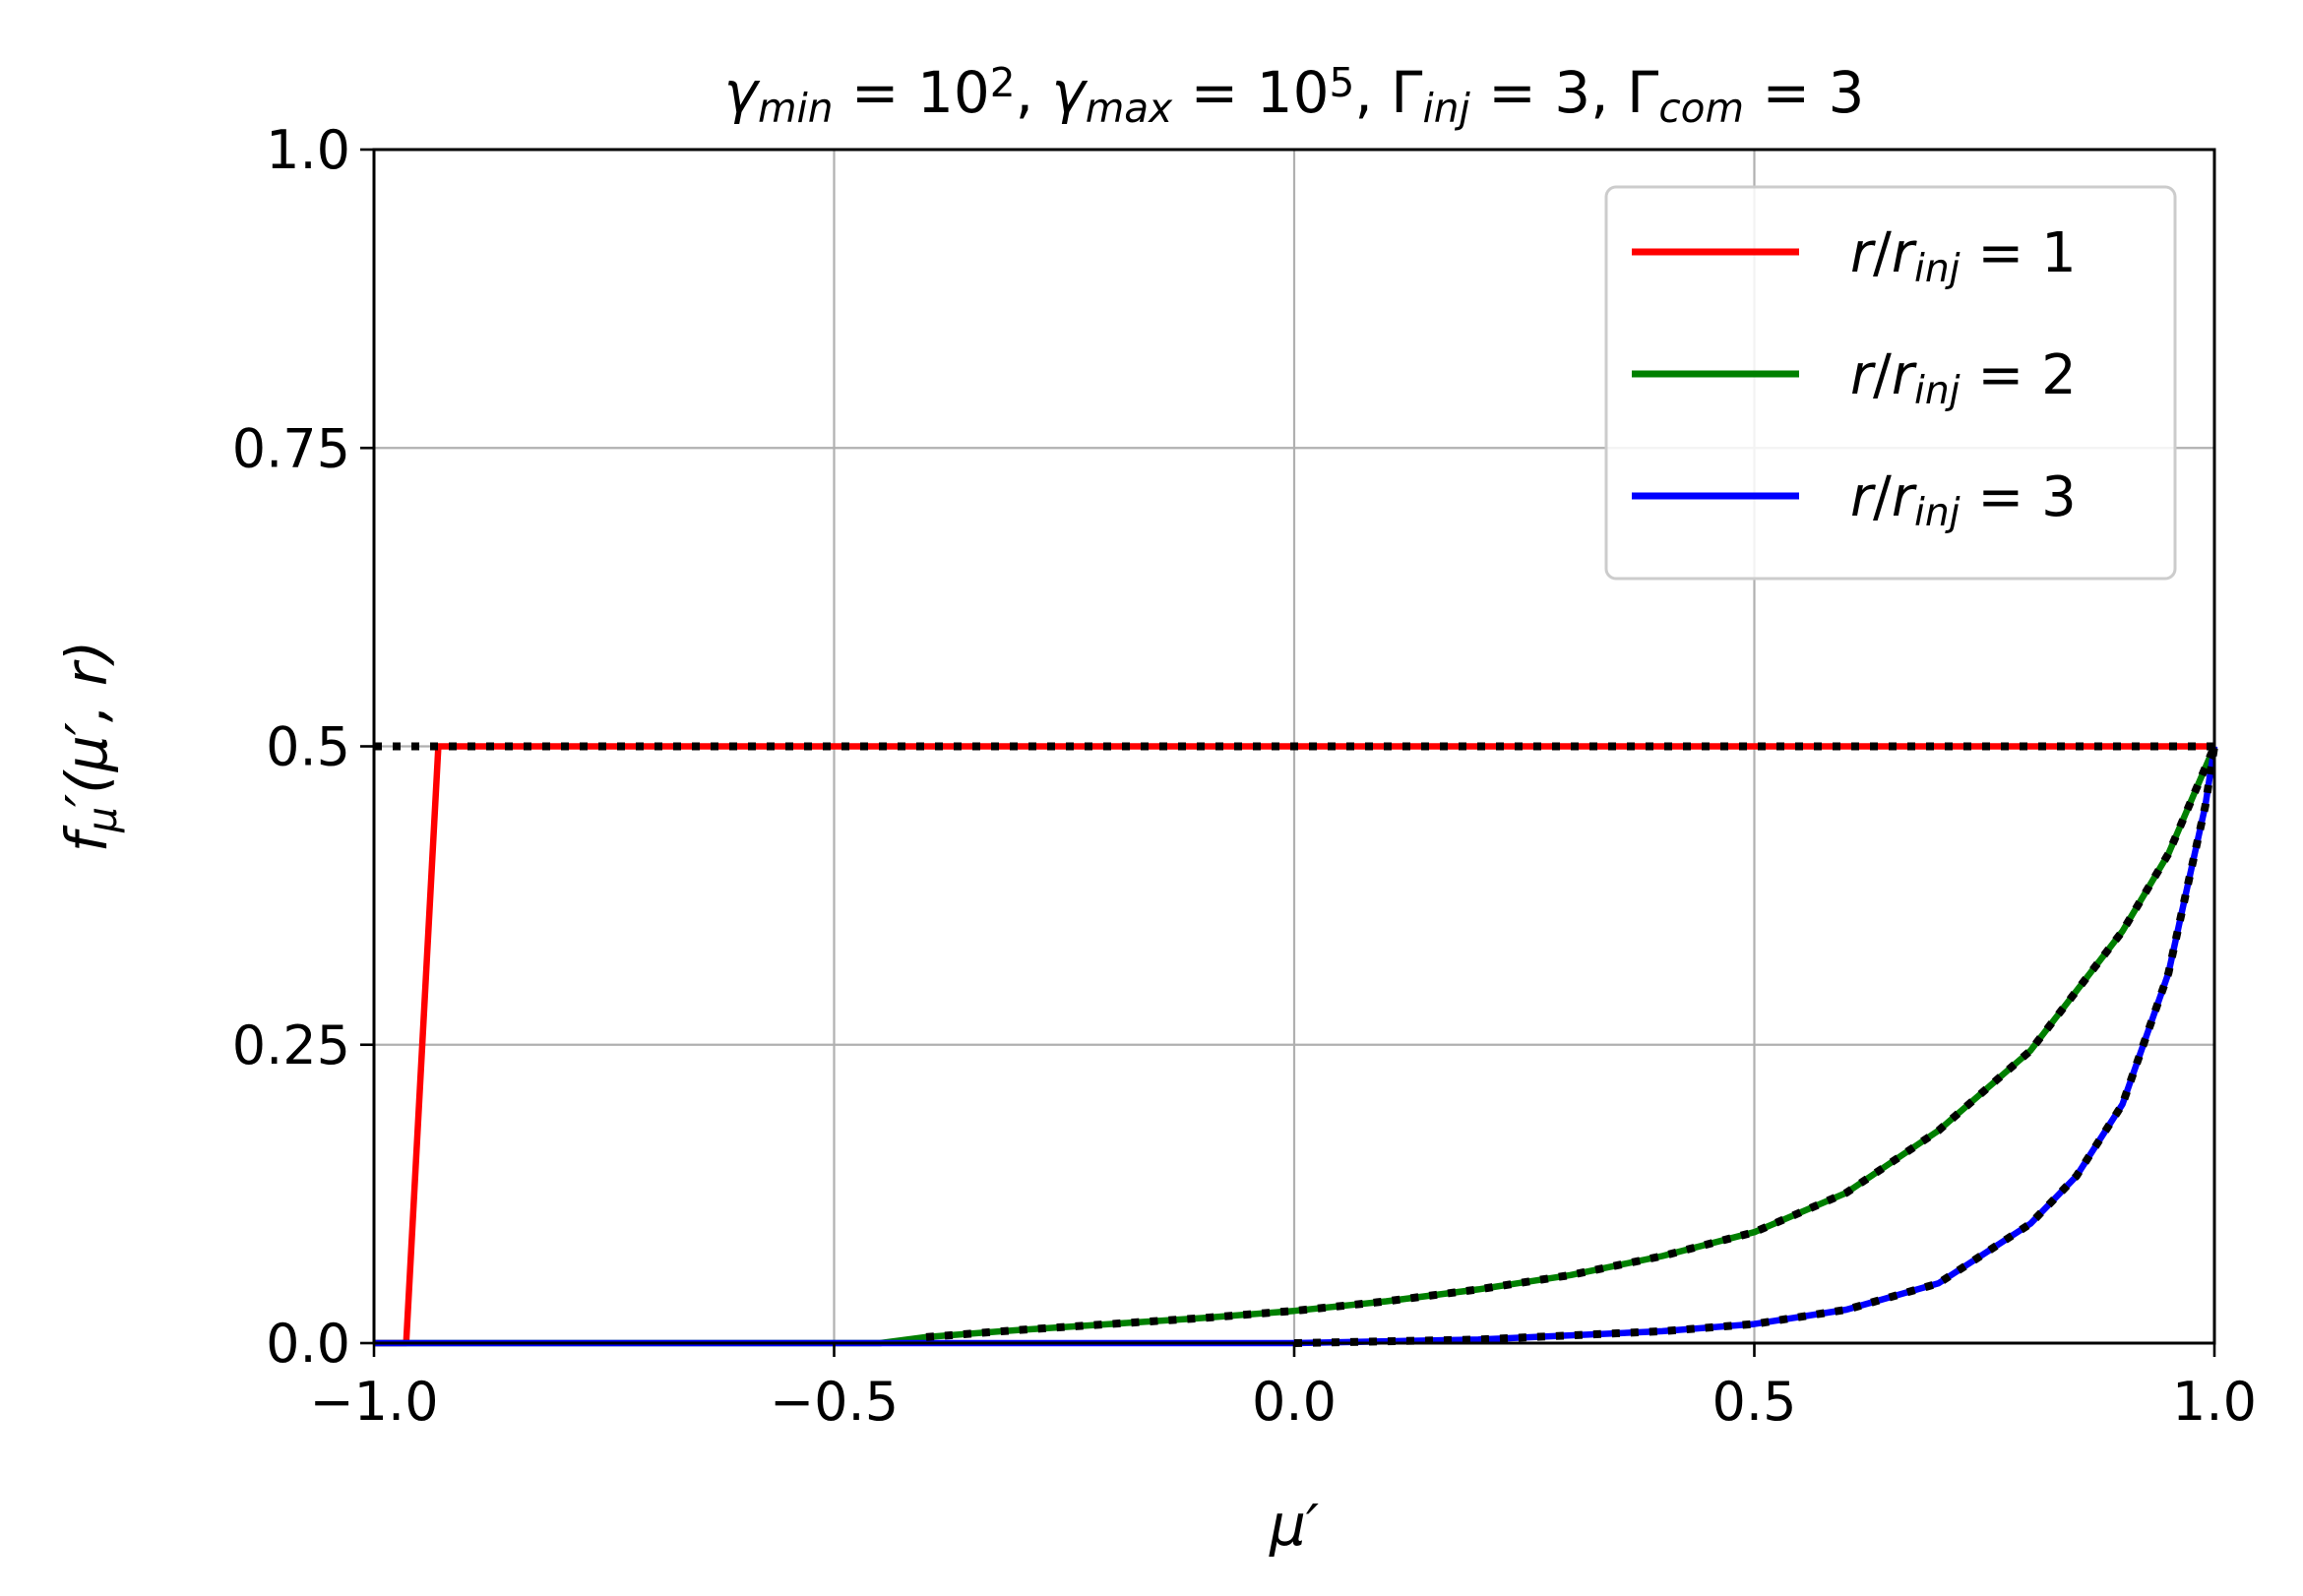  Describe the element at coordinates (89, 746) in the screenshot. I see `y-axis-title: fμ′(μ′, r)` at that location.